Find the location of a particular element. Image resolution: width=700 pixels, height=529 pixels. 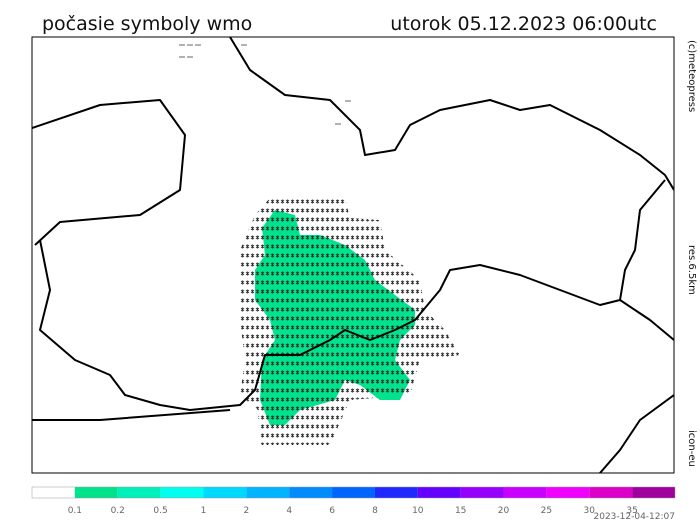

colorbar-tick-label: 0.5 is located at coordinates (160, 511).